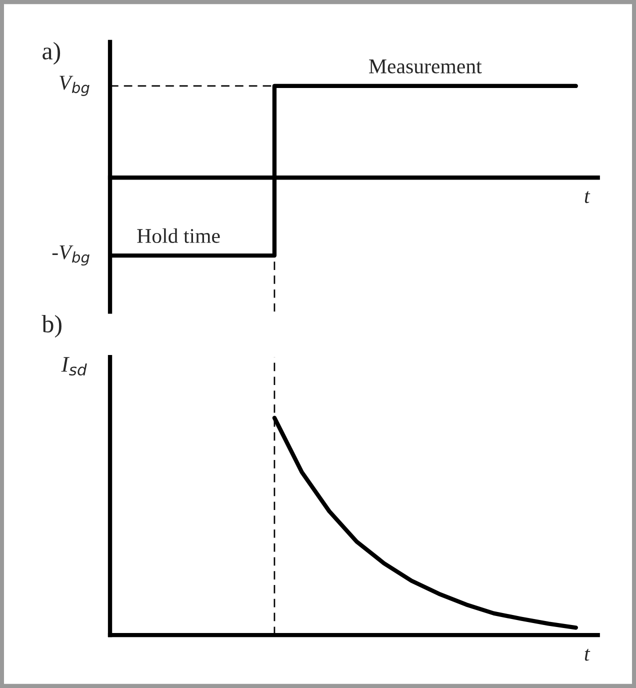  I want to click on annotation: Measurement, so click(425, 67).